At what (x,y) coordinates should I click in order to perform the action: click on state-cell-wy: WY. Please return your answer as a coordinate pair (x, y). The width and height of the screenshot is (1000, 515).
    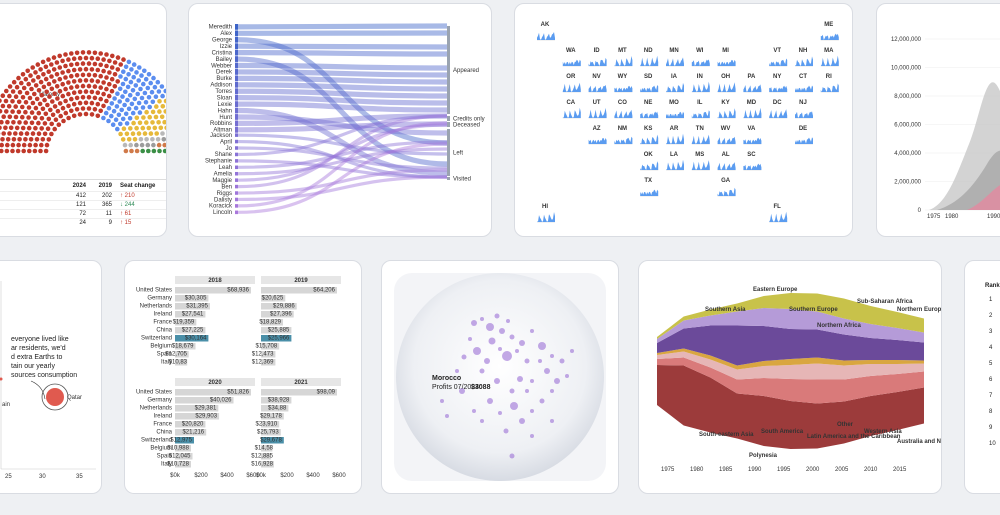
    Looking at the image, I should click on (623, 83).